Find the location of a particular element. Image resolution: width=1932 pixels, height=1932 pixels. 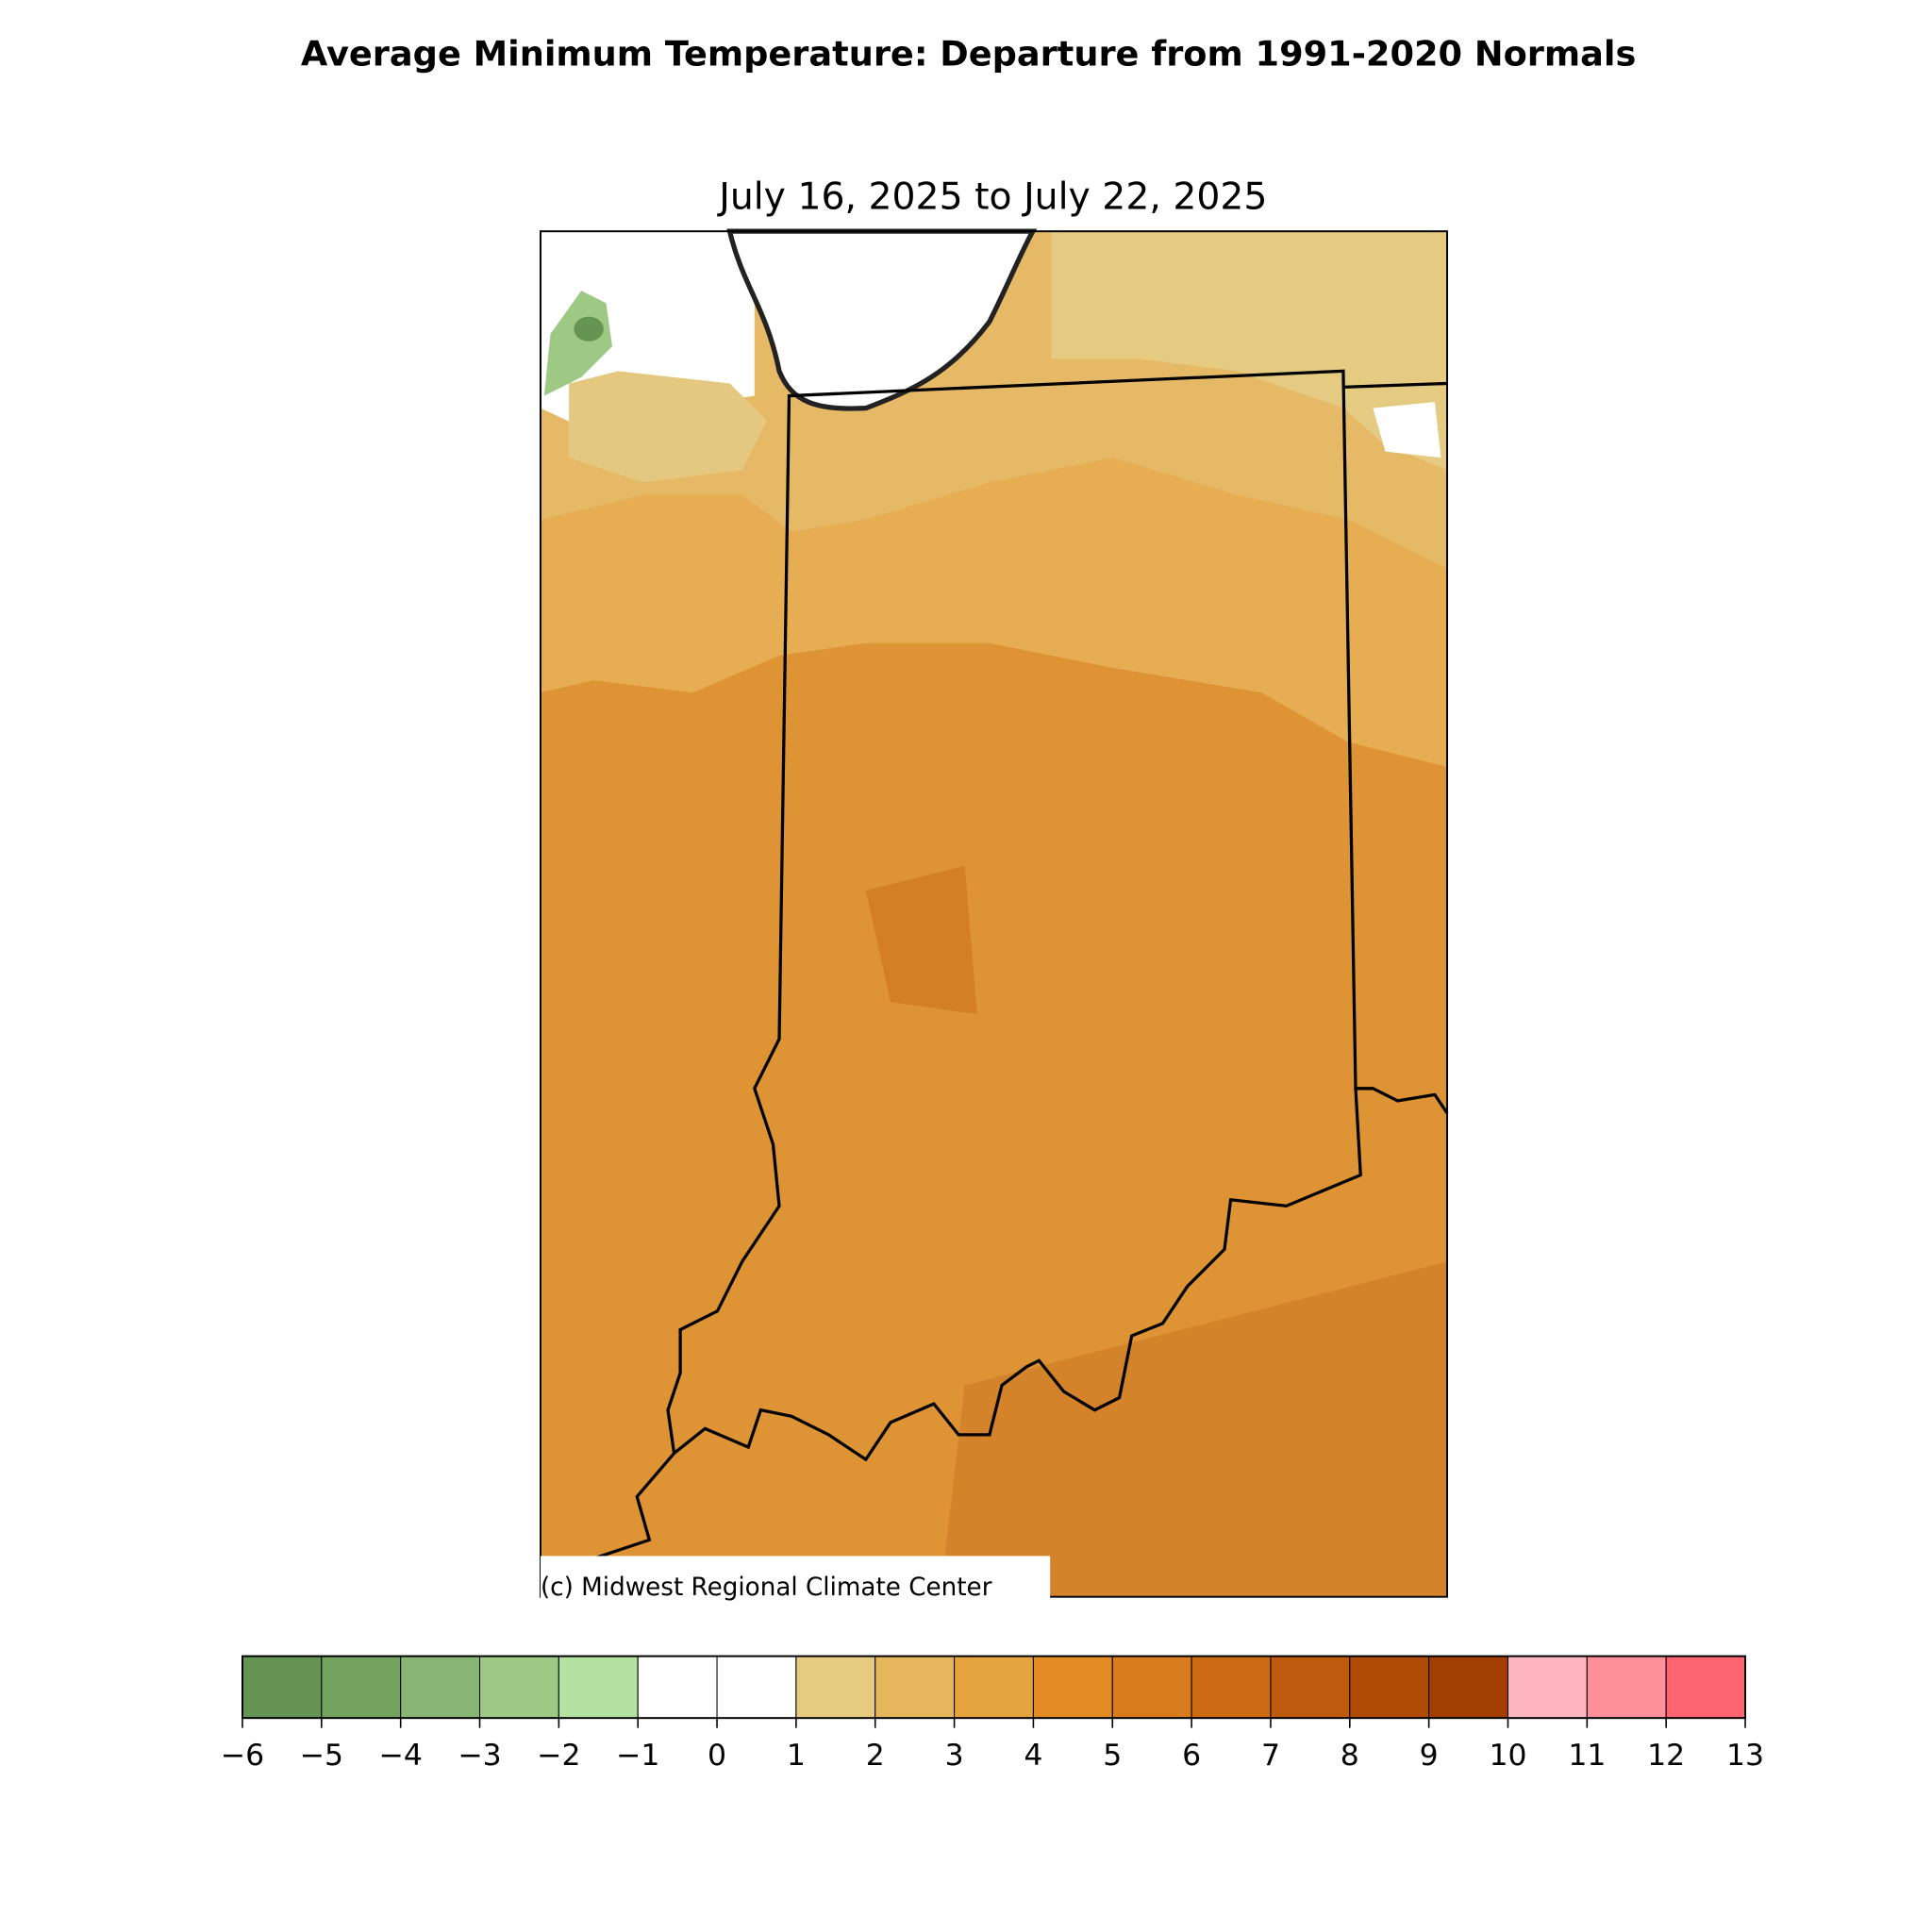

colorbar-tick-label: −3 is located at coordinates (480, 1756).